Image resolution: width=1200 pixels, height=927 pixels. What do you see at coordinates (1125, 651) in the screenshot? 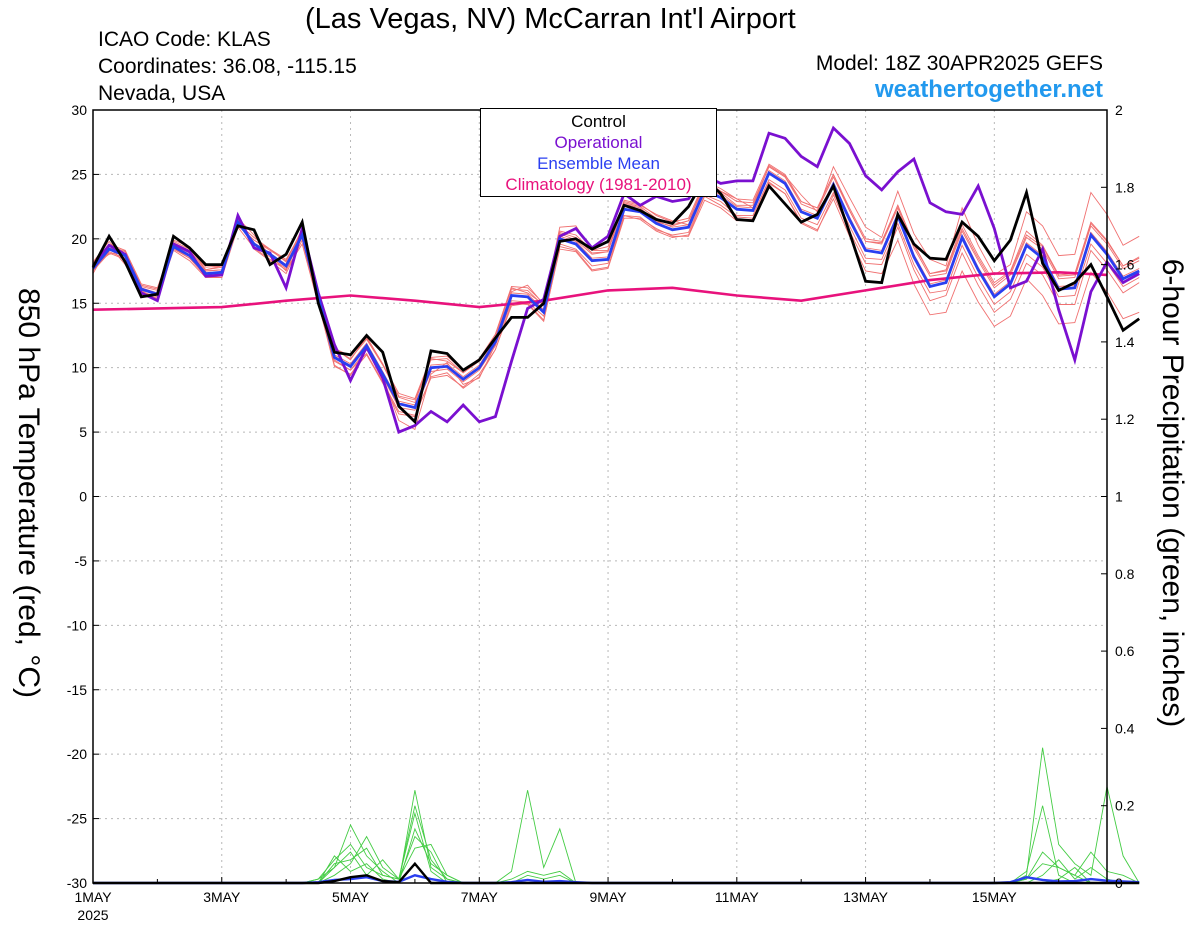
I see `tick-label-right: 0.6` at bounding box center [1125, 651].